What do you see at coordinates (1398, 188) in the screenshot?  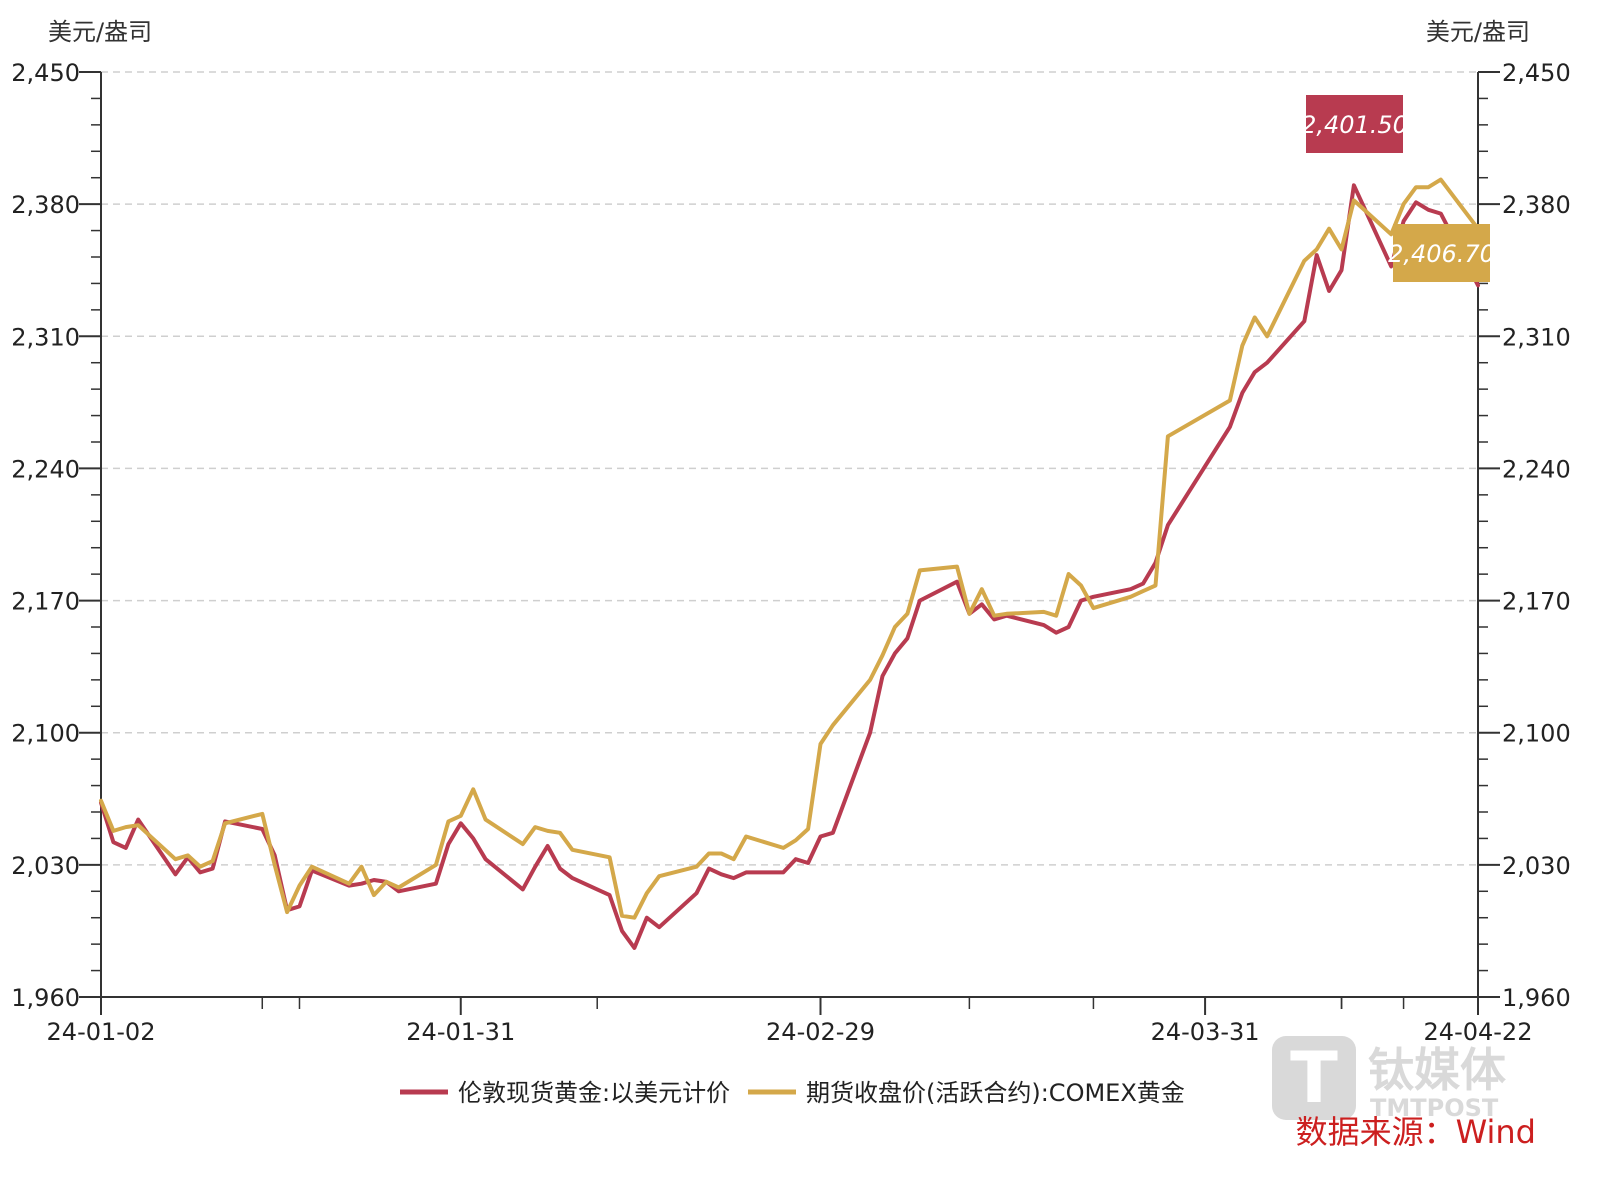 I see `value-callouts: 2,401.50 2,406.70` at bounding box center [1398, 188].